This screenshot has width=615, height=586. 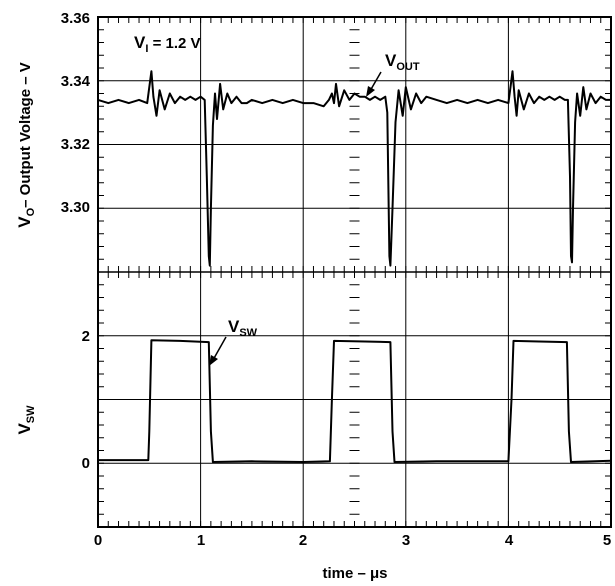 What do you see at coordinates (76, 81) in the screenshot?
I see `y-tick-label: 3.34` at bounding box center [76, 81].